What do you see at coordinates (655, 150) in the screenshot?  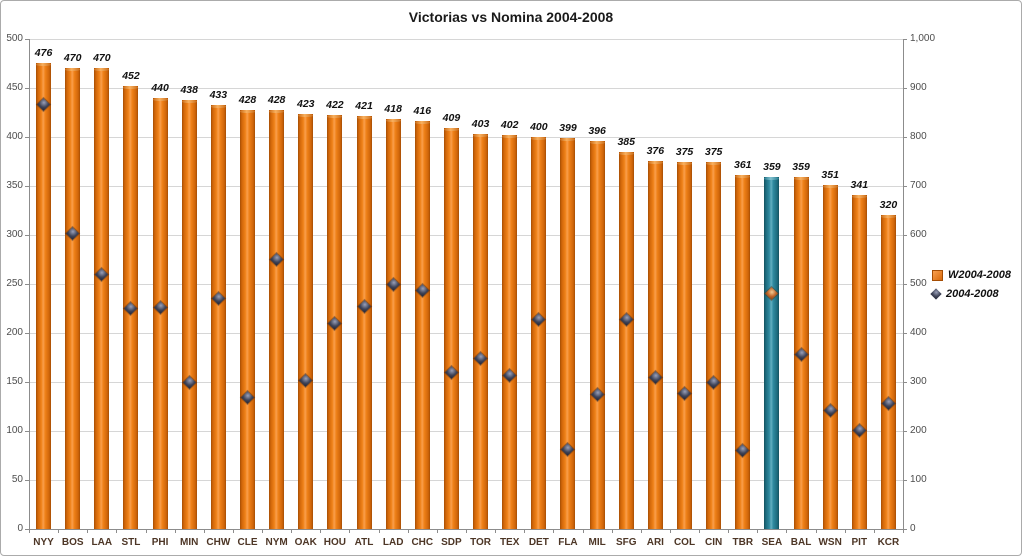 I see `bar-value-label-ARI: 376` at bounding box center [655, 150].